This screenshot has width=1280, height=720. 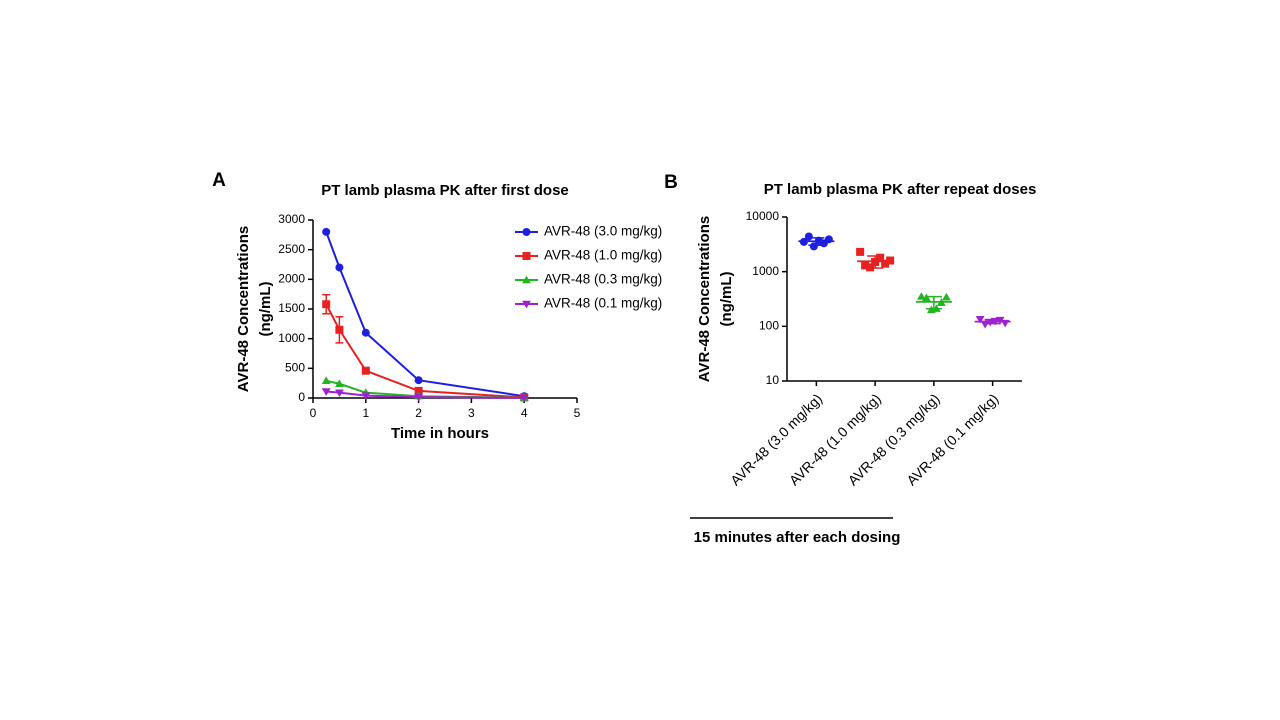 I want to click on panel-label: A, so click(x=219, y=180).